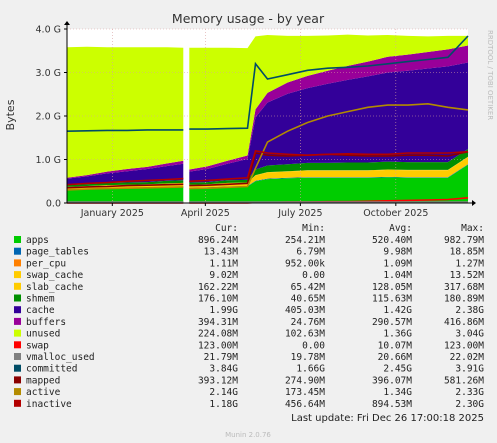 This screenshot has width=497, height=443. What do you see at coordinates (464, 287) in the screenshot?
I see `legend-max-slab_cache: 317.68M` at bounding box center [464, 287].